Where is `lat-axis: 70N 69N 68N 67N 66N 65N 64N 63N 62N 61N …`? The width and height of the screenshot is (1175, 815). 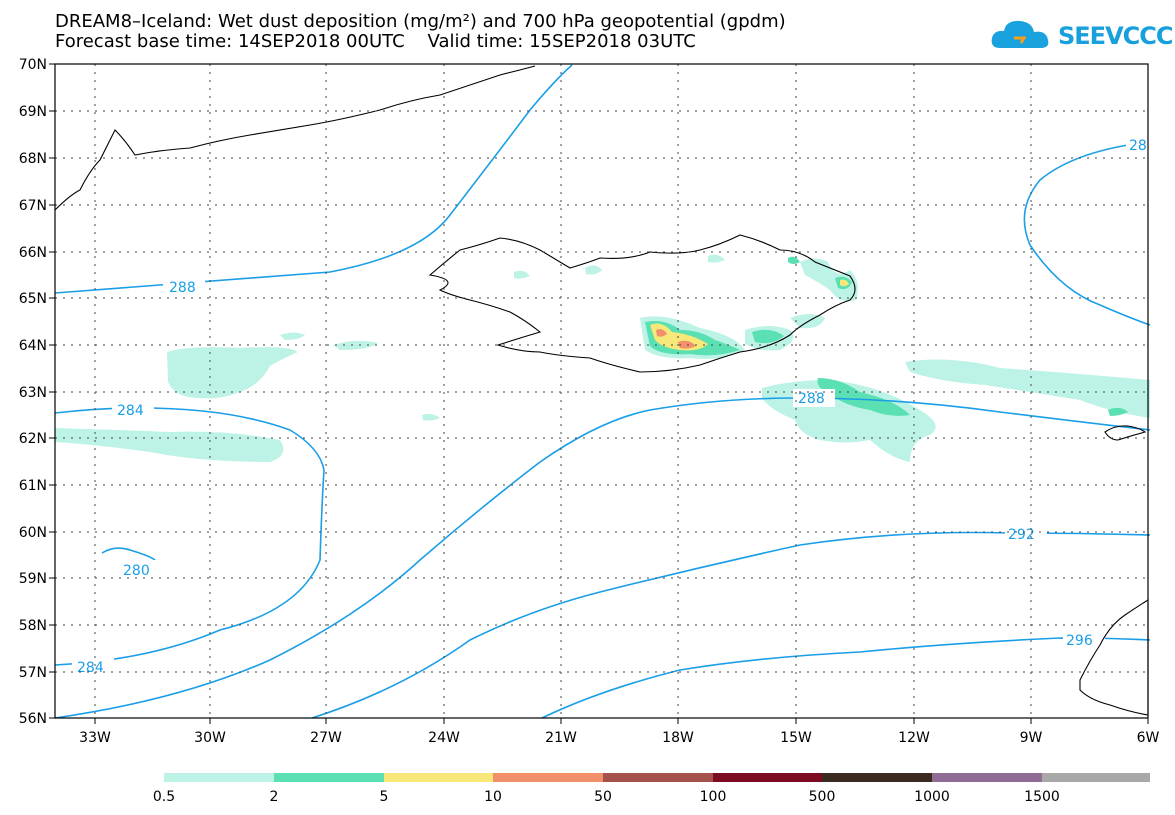
lat-axis: 70N 69N 68N 67N 66N 65N 64N 63N 62N 61N … is located at coordinates (33, 392).